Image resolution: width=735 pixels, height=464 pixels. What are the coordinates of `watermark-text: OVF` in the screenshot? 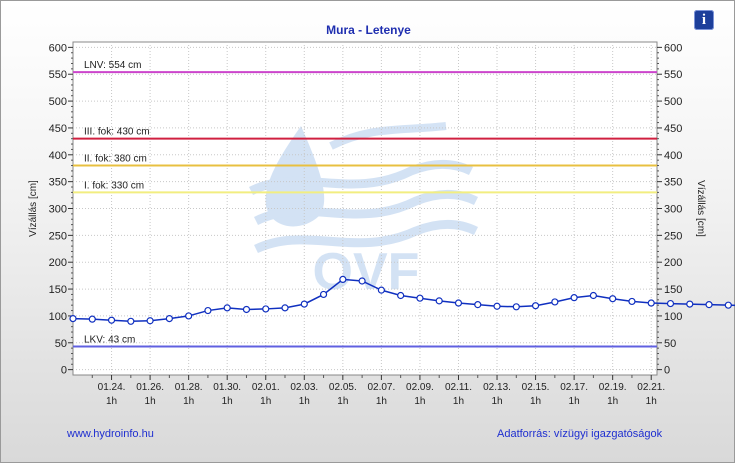 It's located at (366, 272).